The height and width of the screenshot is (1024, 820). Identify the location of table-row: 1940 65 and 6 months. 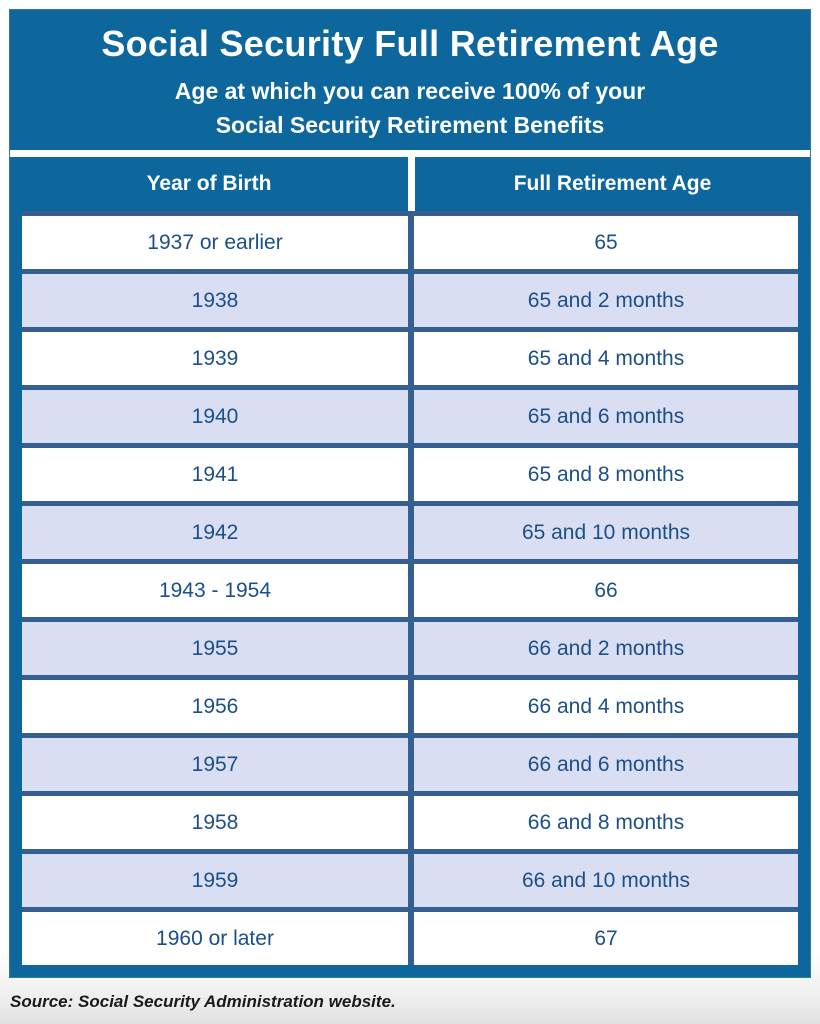
(410, 414).